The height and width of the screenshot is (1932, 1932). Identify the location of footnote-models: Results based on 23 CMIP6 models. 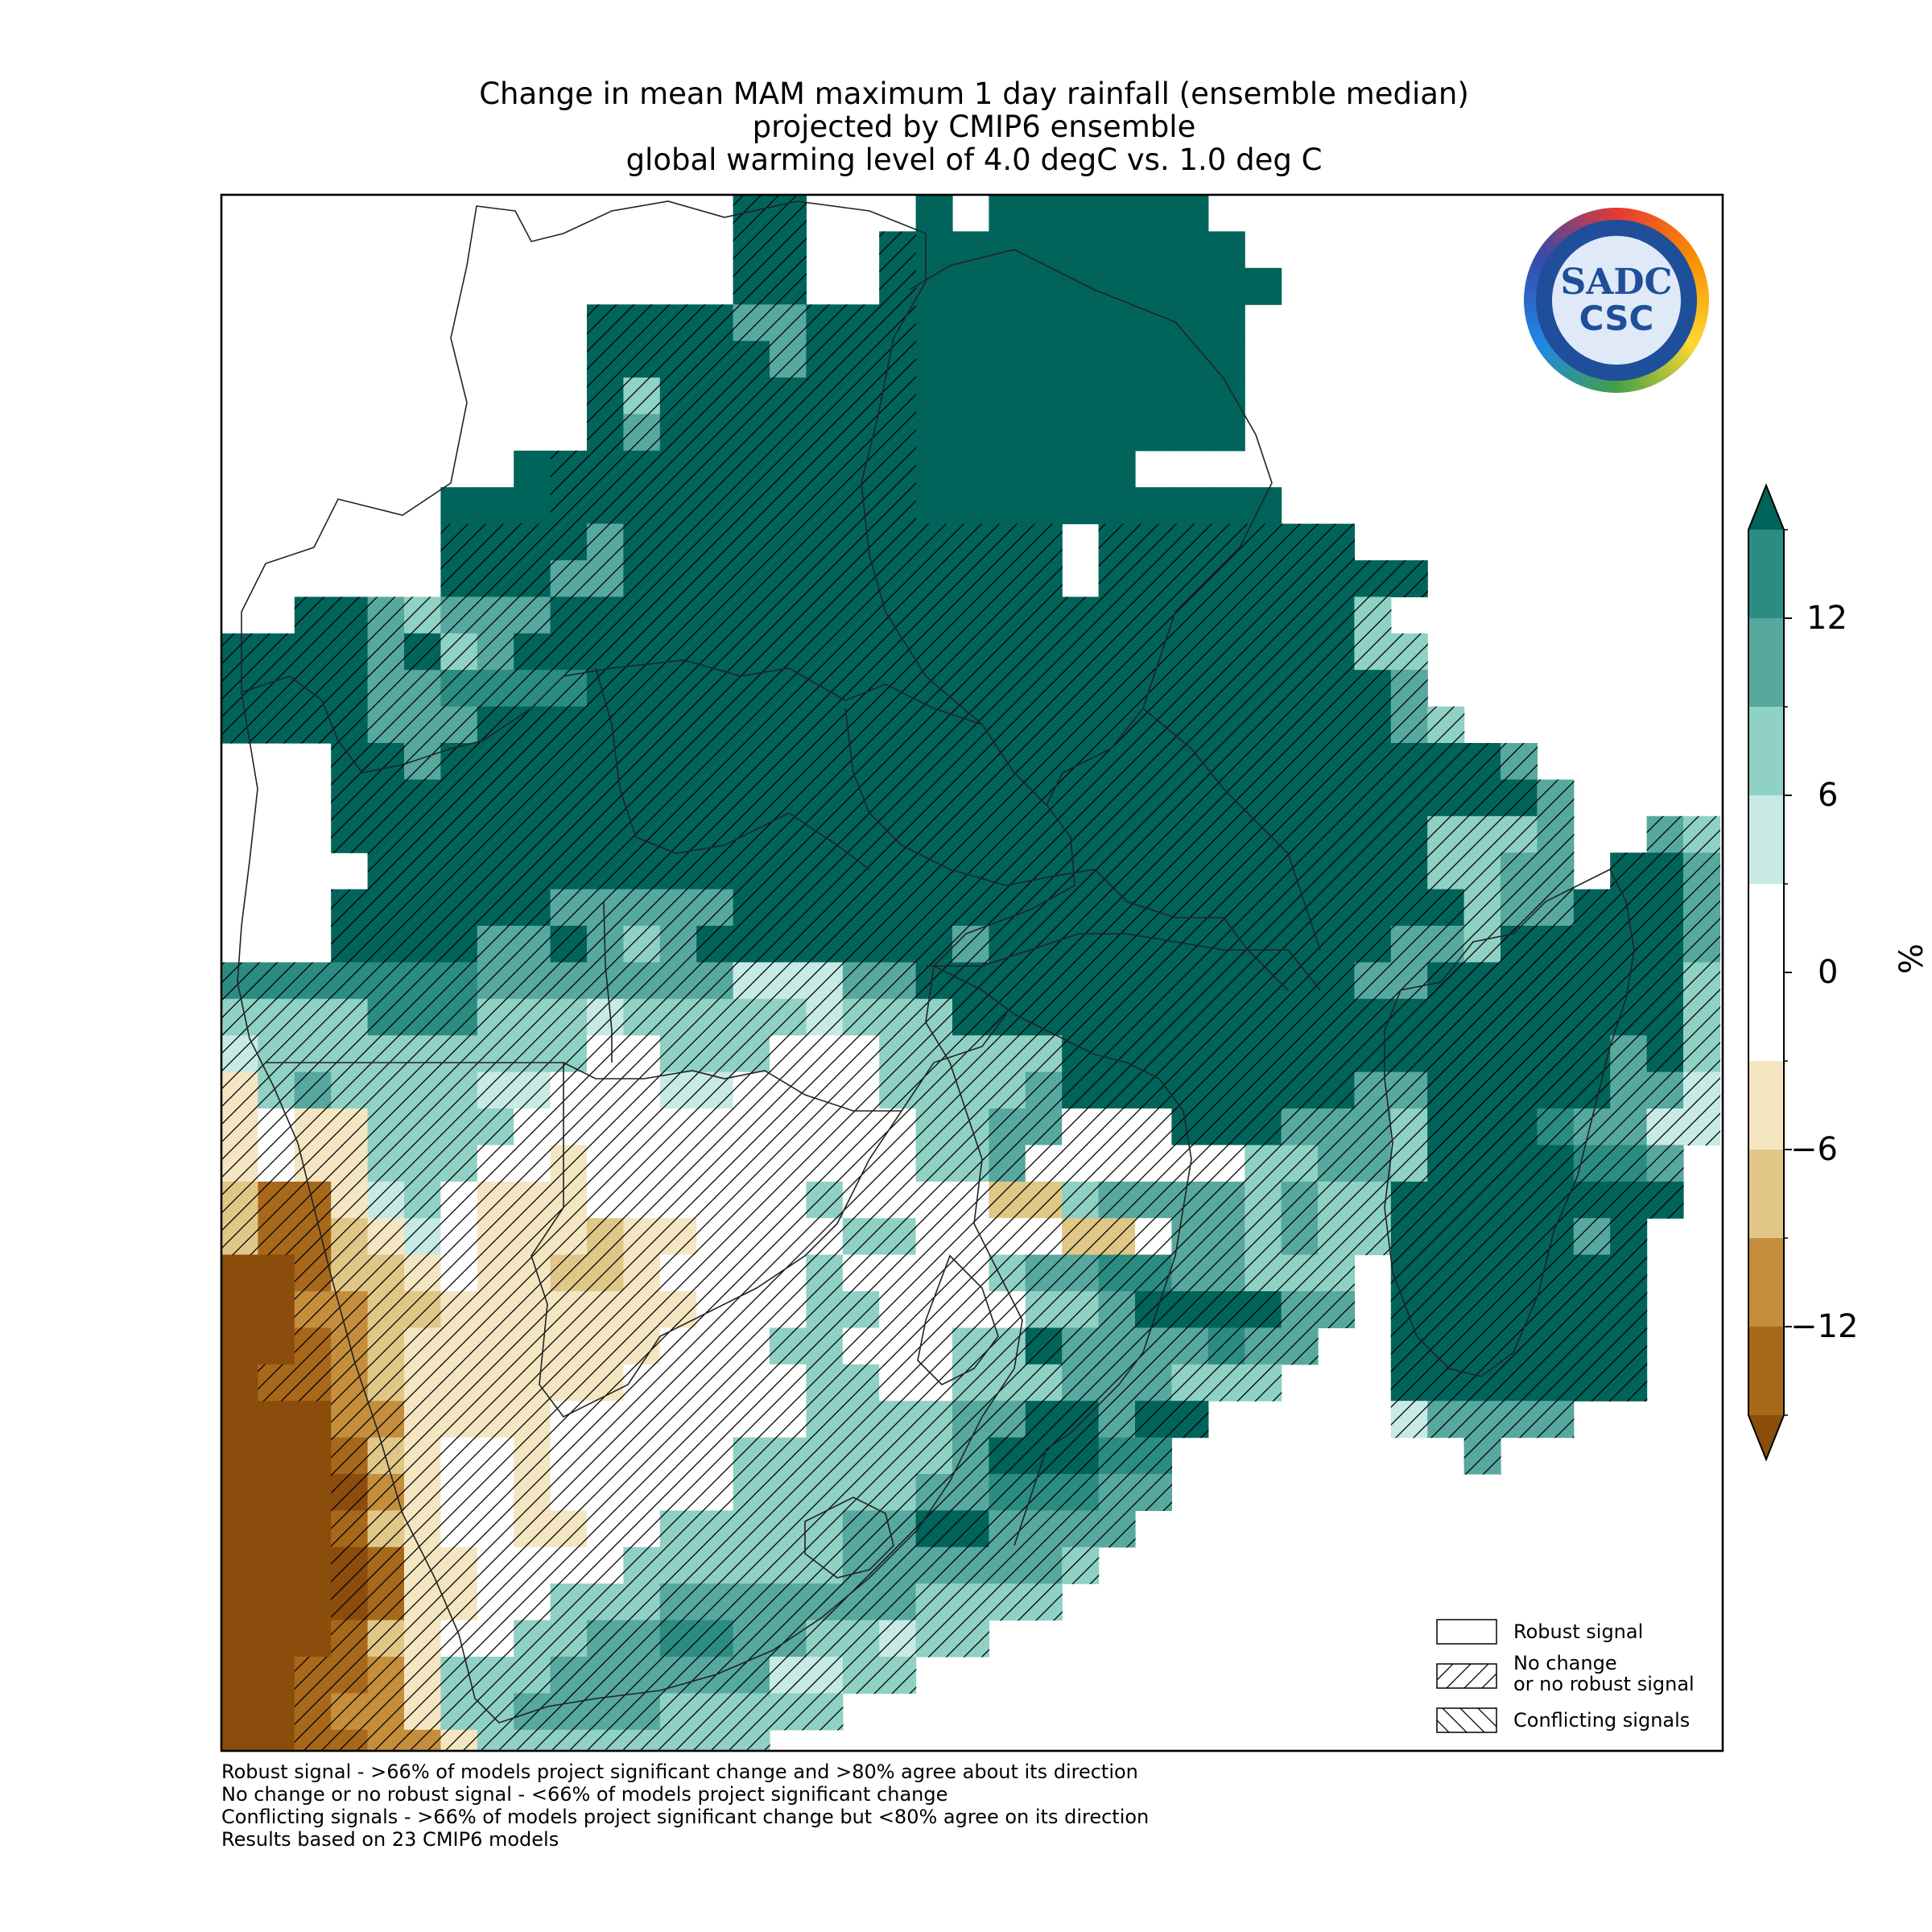
(390, 1839).